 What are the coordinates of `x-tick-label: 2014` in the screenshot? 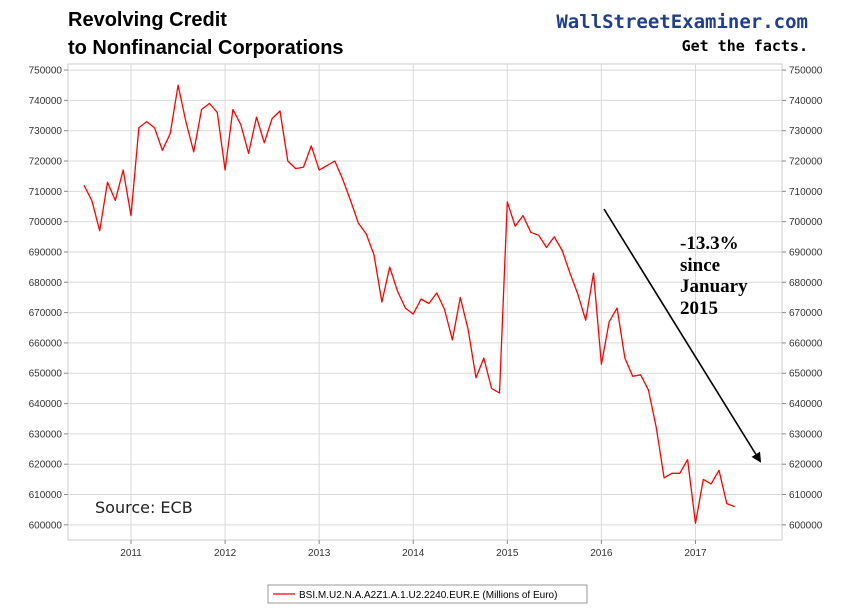 It's located at (413, 553).